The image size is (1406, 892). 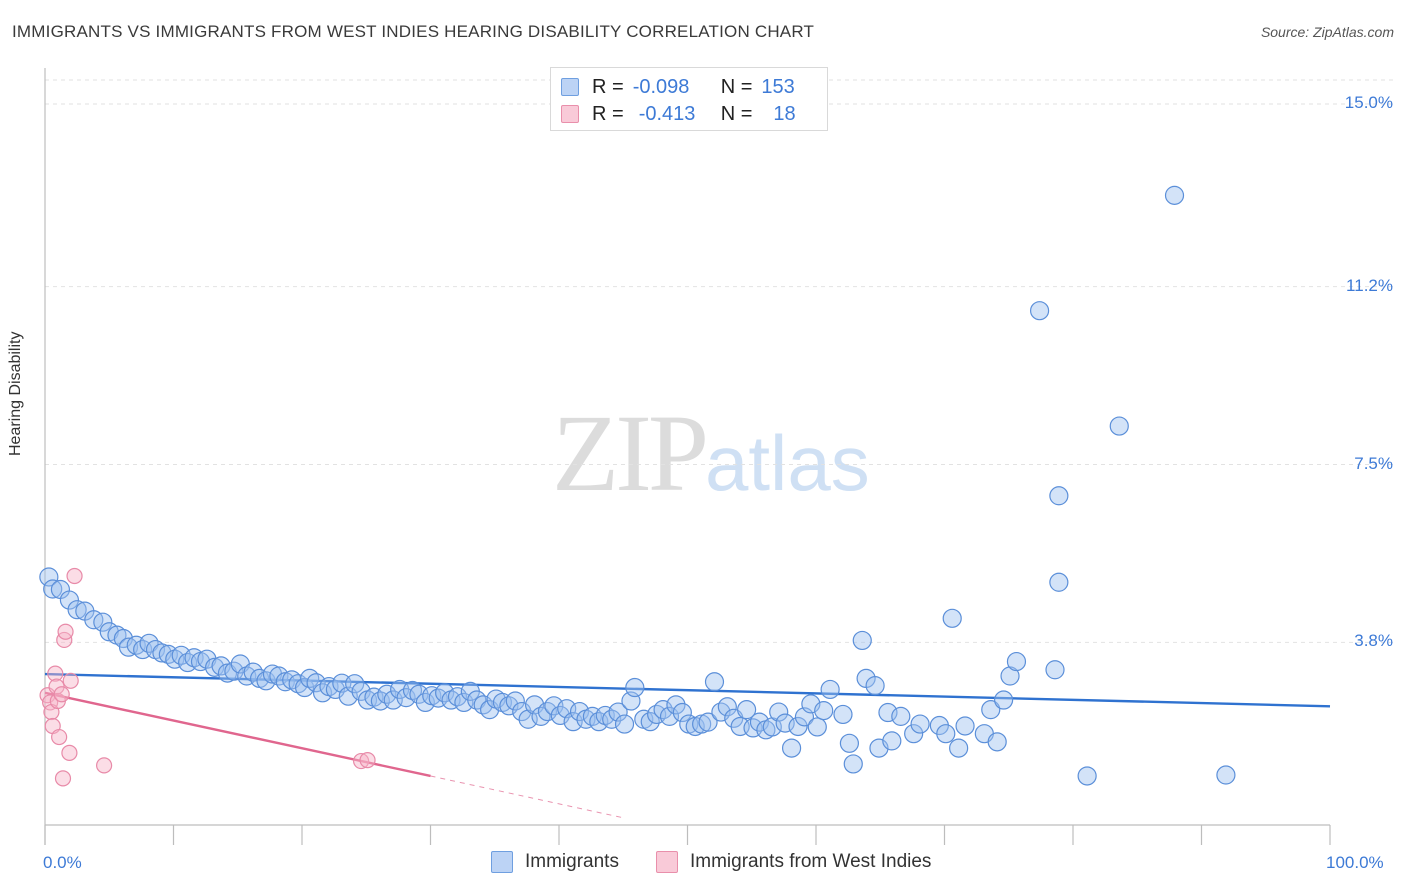 What do you see at coordinates (667, 113) in the screenshot?
I see `stats-r-value: -0.413` at bounding box center [667, 113].